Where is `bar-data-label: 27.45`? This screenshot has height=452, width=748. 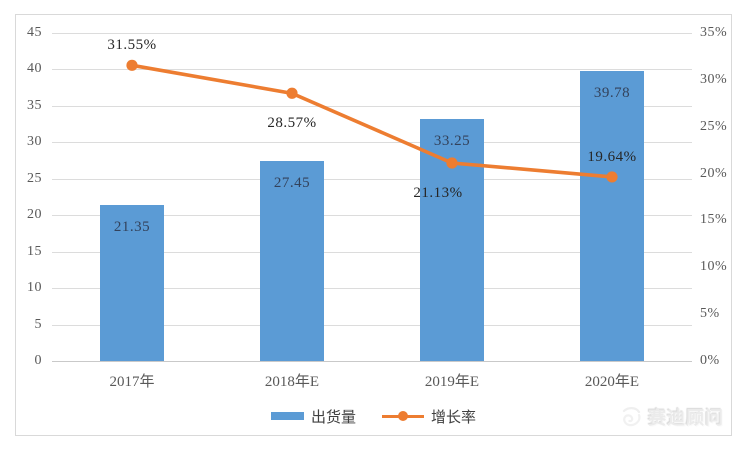
bar-data-label: 27.45 is located at coordinates (292, 183).